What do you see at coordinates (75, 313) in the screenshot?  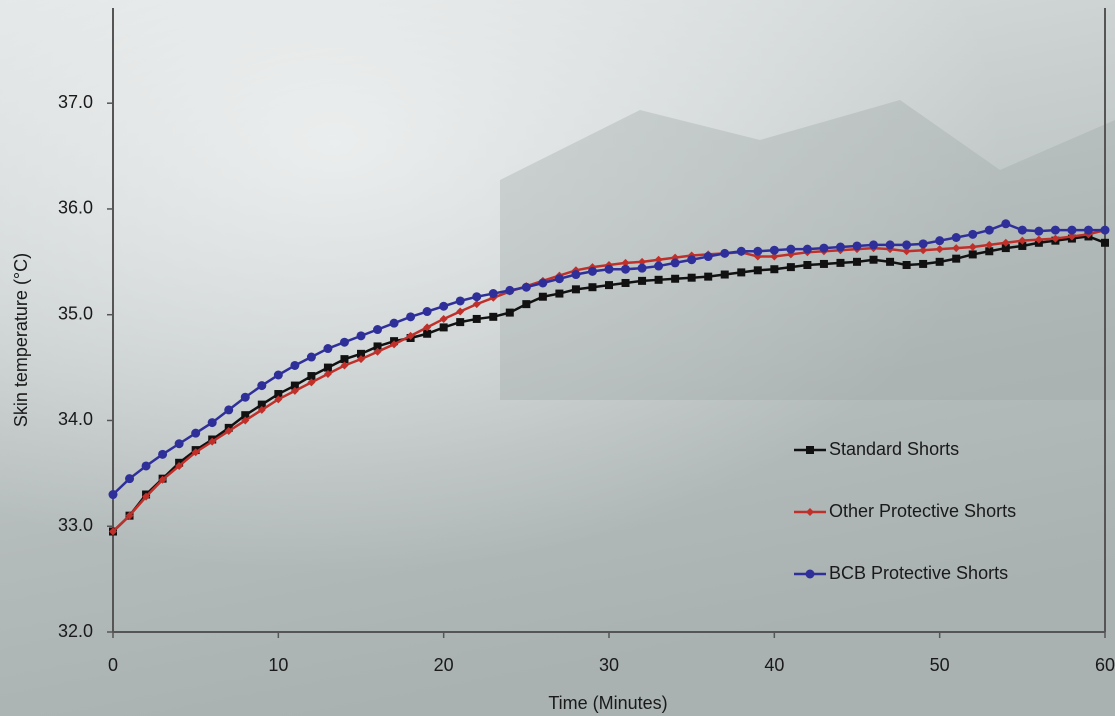 I see `y-tick-label: 35.0` at bounding box center [75, 313].